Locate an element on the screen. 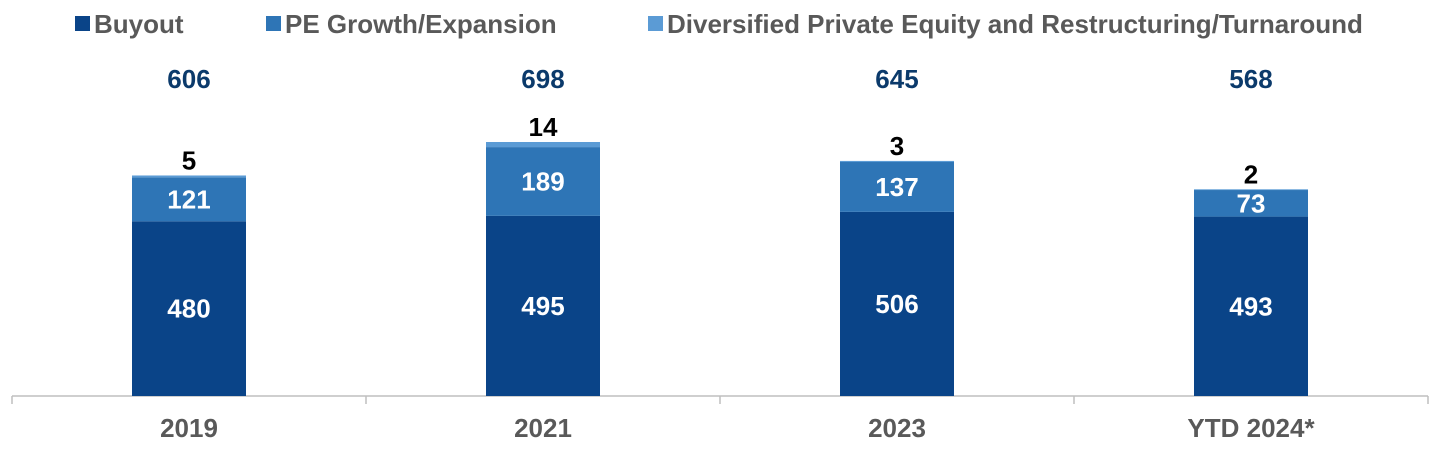 The height and width of the screenshot is (455, 1440). data-label: 493 is located at coordinates (1250, 306).